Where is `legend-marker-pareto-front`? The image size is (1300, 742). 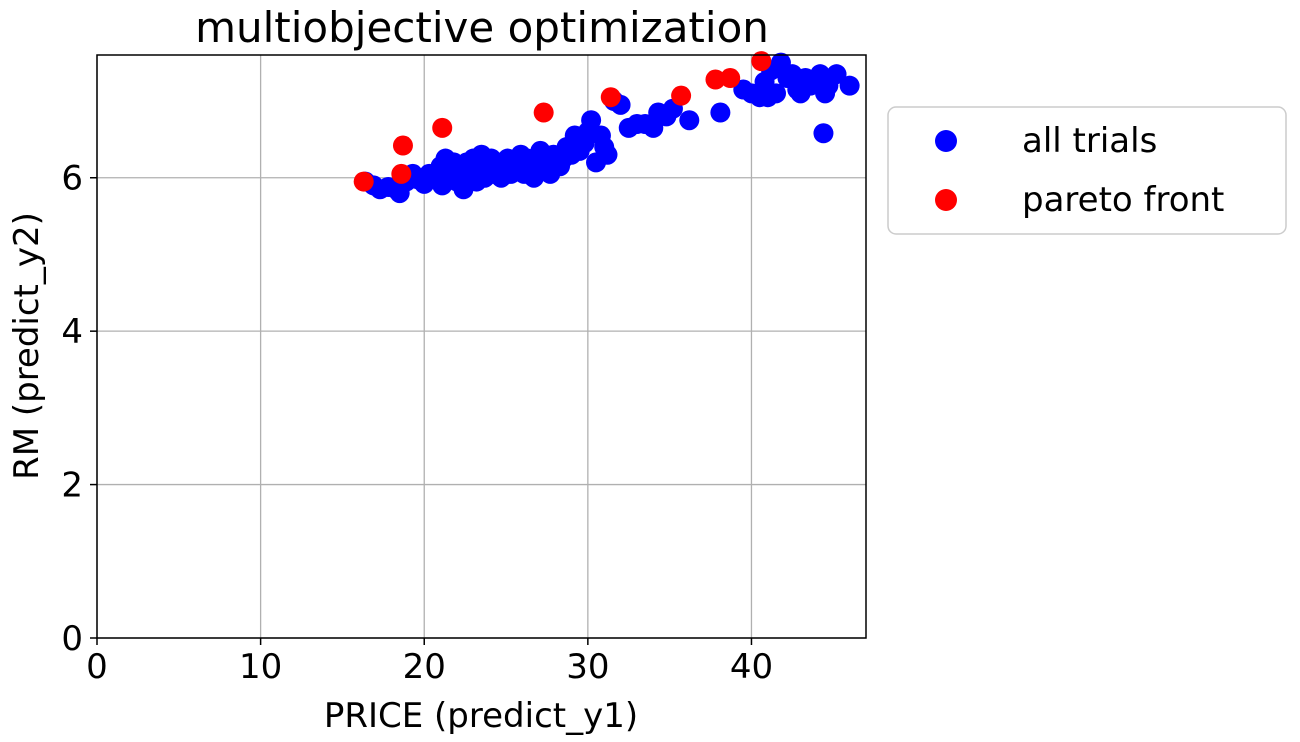 legend-marker-pareto-front is located at coordinates (946, 200).